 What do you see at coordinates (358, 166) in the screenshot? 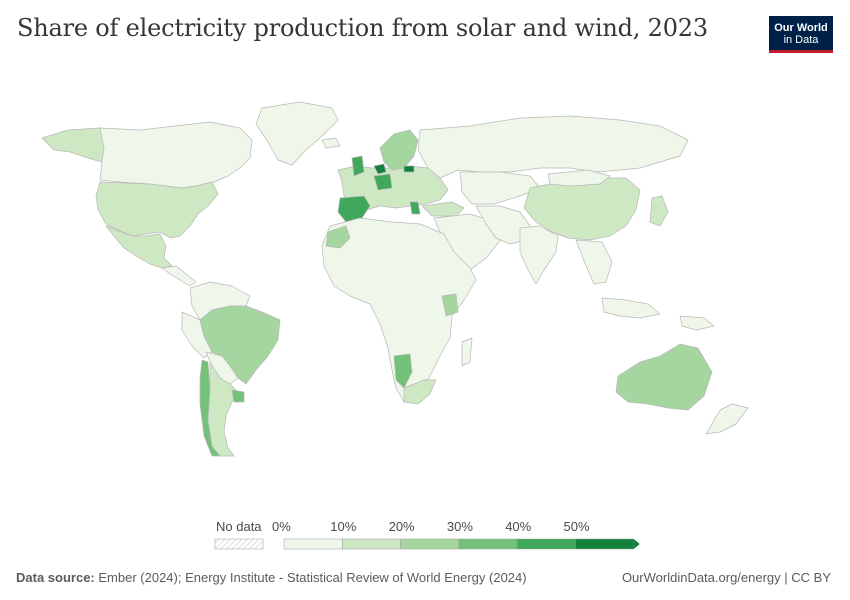
I see `country-uk` at bounding box center [358, 166].